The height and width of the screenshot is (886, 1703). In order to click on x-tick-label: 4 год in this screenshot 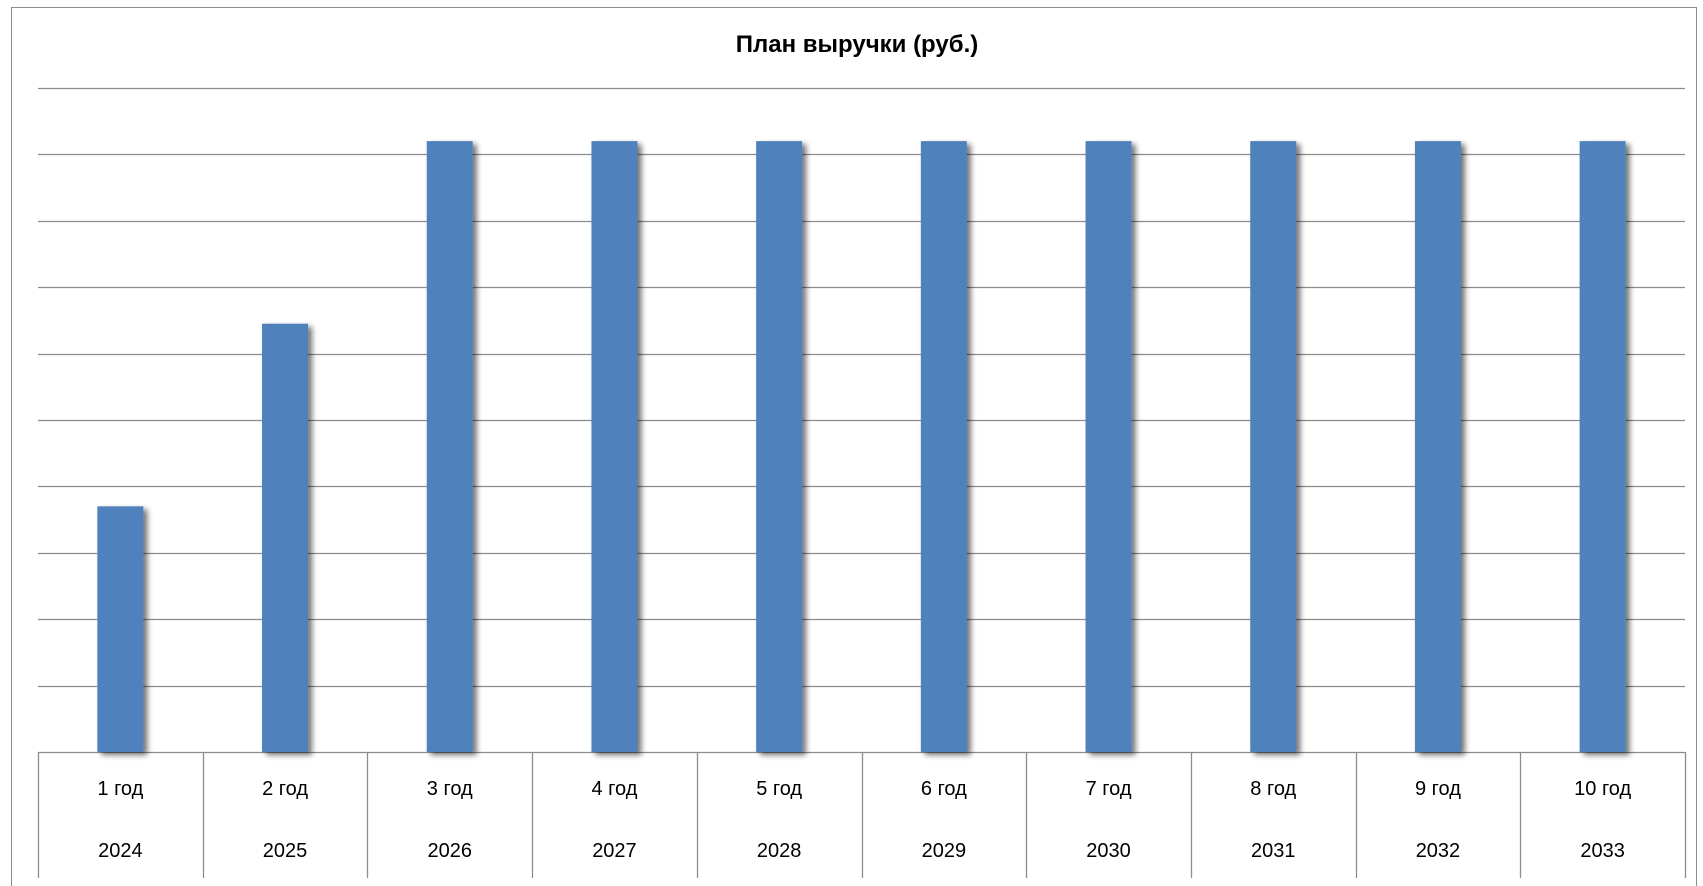, I will do `click(615, 789)`.